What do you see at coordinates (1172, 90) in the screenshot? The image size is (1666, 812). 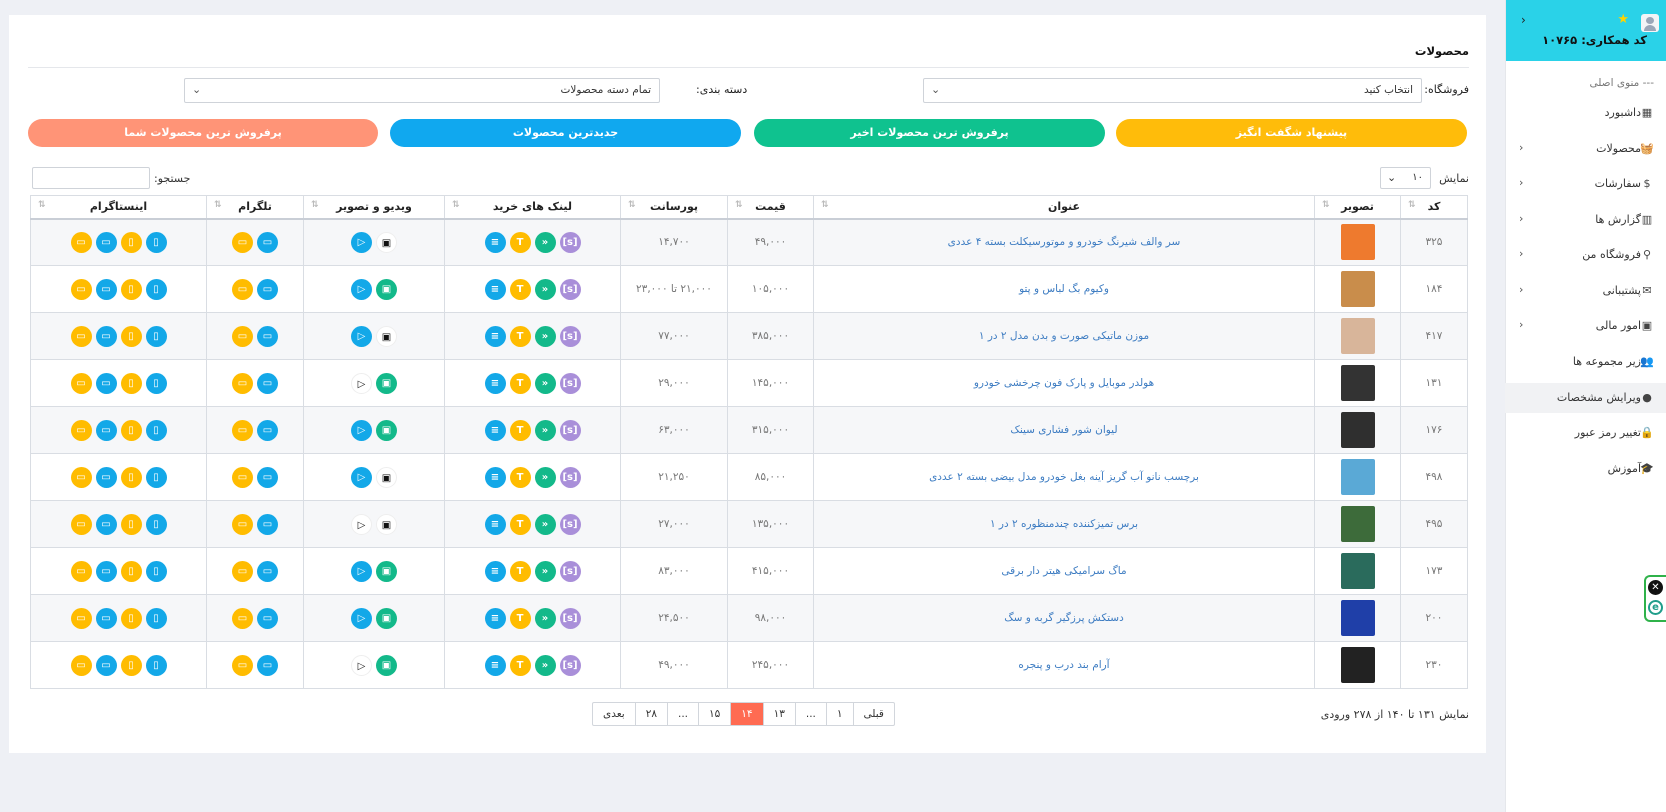 I see `store-select: انتخاب کنید ⌄` at bounding box center [1172, 90].